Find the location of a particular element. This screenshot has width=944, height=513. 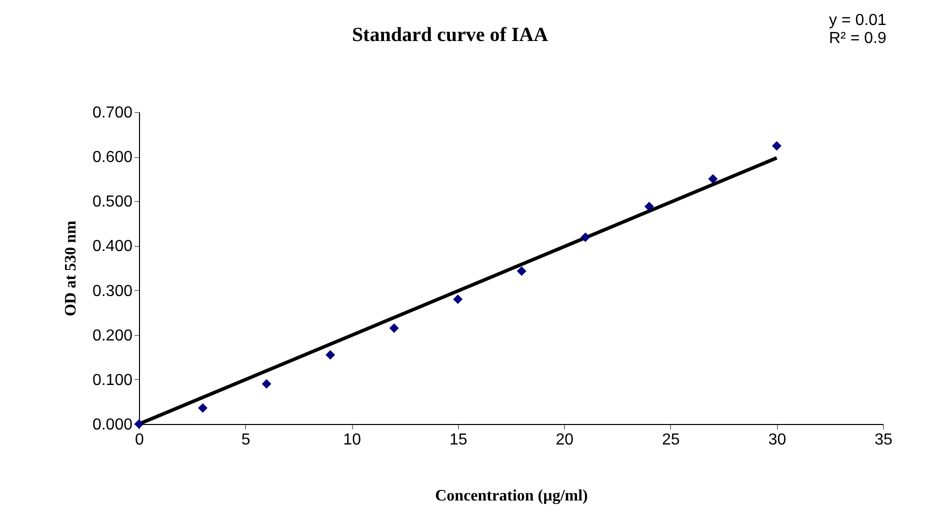

x-tick-label: 30 is located at coordinates (777, 440).